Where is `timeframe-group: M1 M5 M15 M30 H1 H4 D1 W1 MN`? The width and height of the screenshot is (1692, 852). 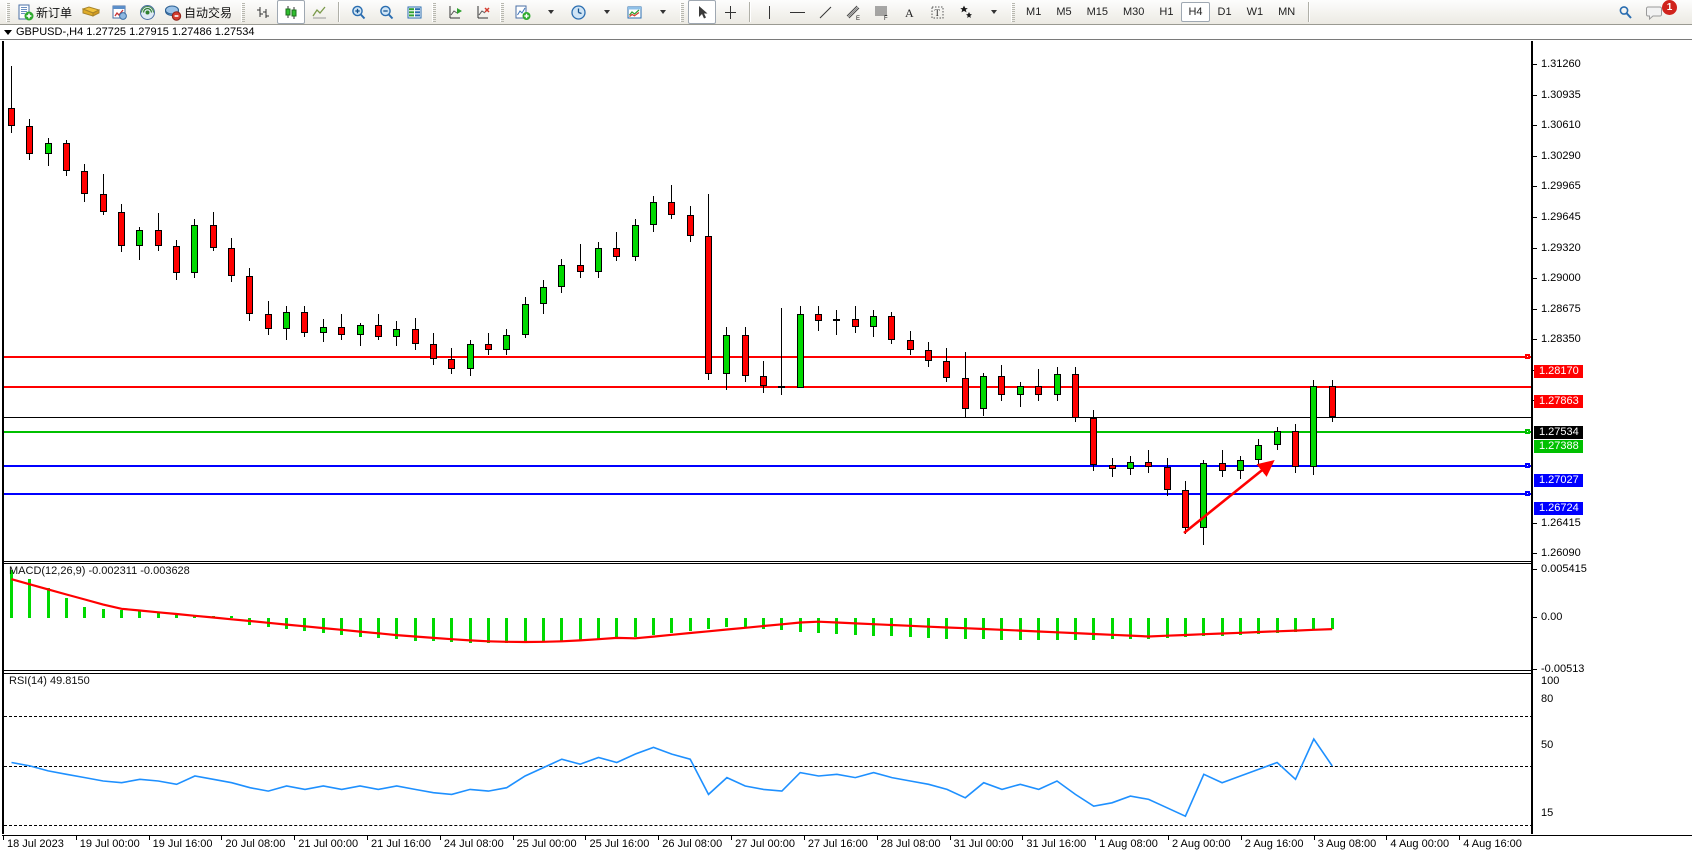
timeframe-group: M1 M5 M15 M30 H1 H4 D1 W1 MN is located at coordinates (1160, 12).